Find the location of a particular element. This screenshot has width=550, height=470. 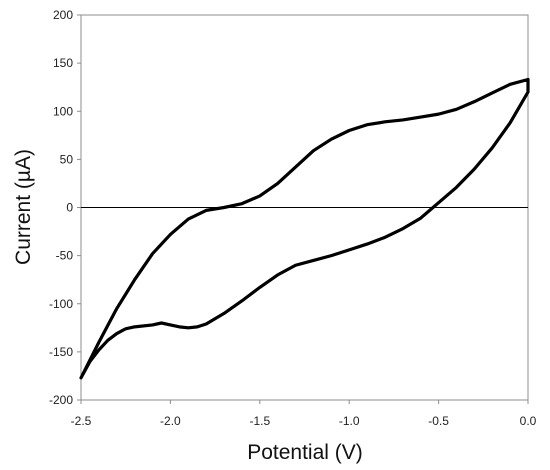

y-tick-label: -100 is located at coordinates (61, 304).